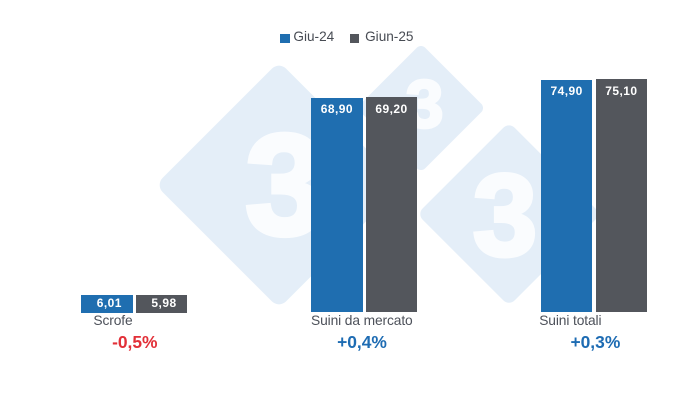 Image resolution: width=700 pixels, height=400 pixels. I want to click on svg-text: 3, so click(505, 215).